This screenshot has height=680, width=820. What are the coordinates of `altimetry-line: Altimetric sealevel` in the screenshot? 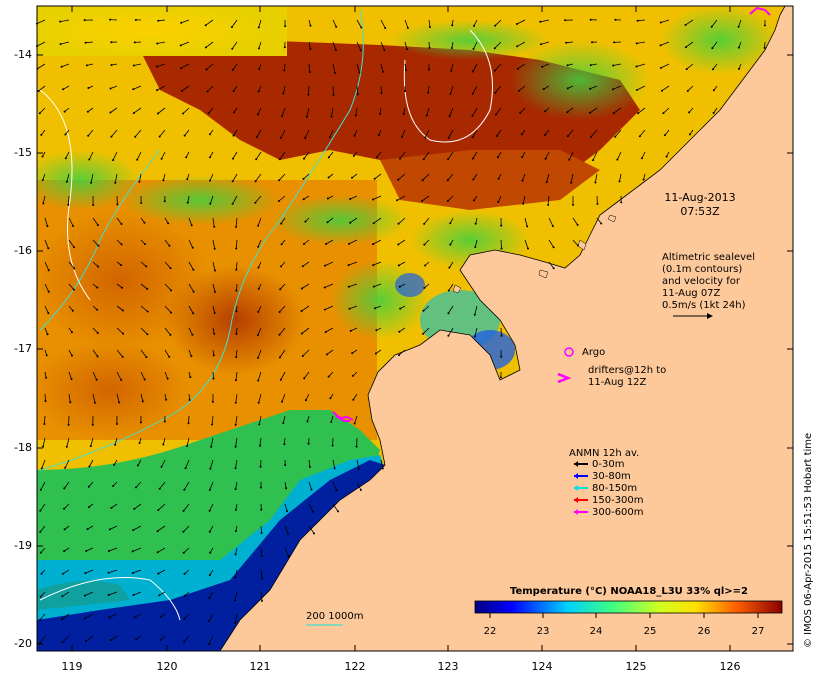 It's located at (708, 257).